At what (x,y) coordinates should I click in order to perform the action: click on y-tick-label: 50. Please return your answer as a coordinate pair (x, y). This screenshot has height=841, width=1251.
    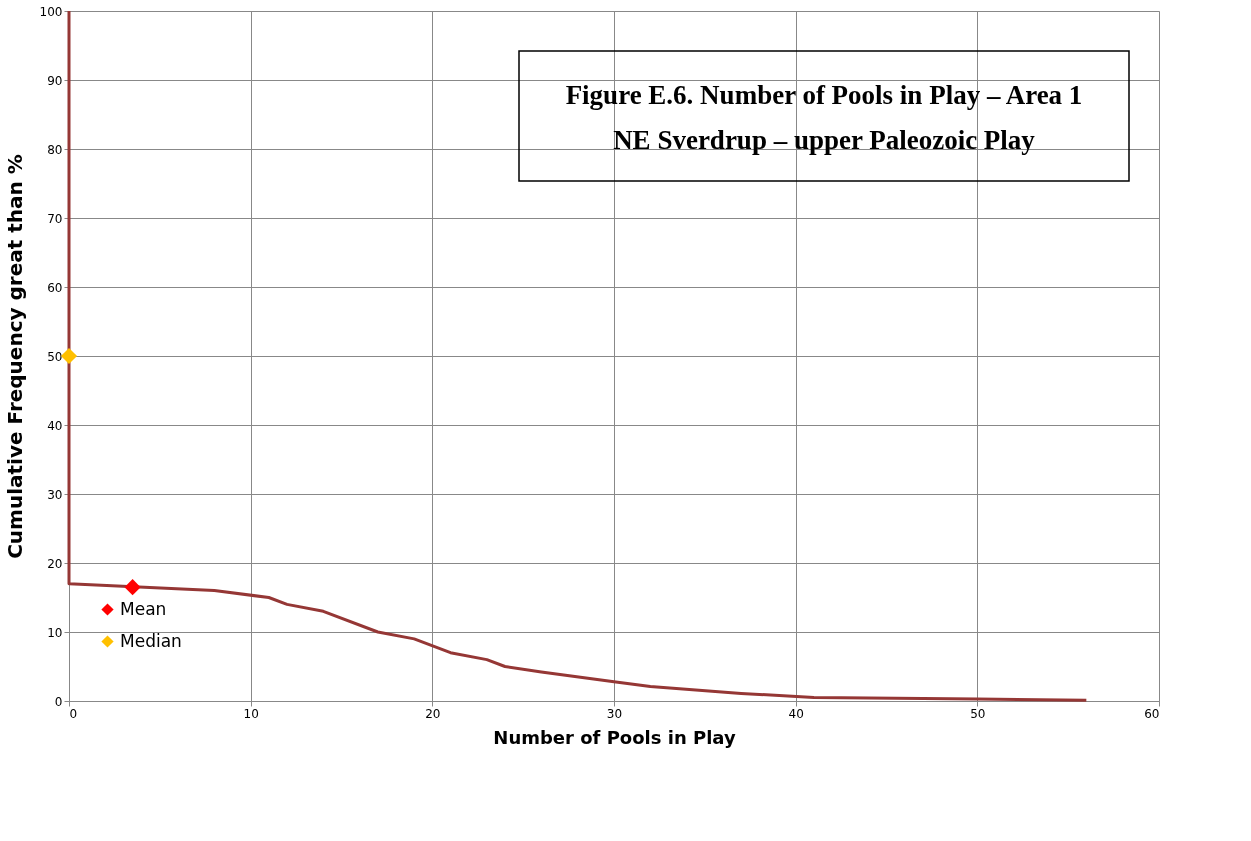
    Looking at the image, I should click on (55, 356).